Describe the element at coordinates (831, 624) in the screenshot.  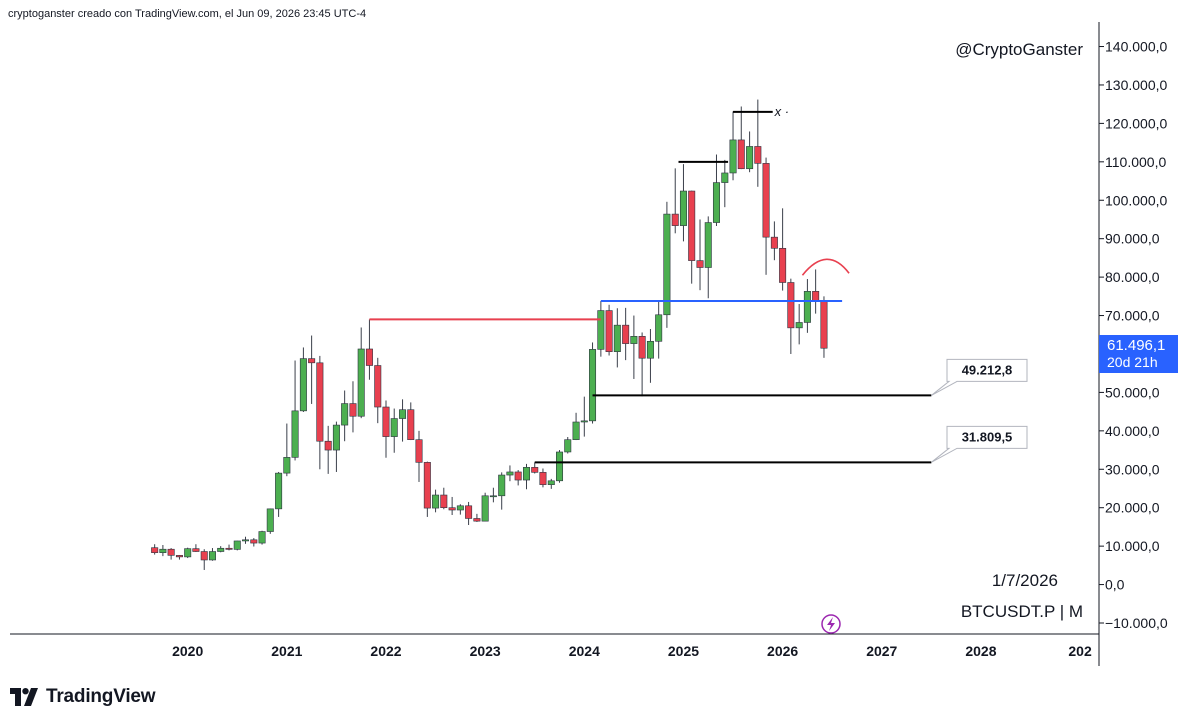
I see `lightning-icon` at that location.